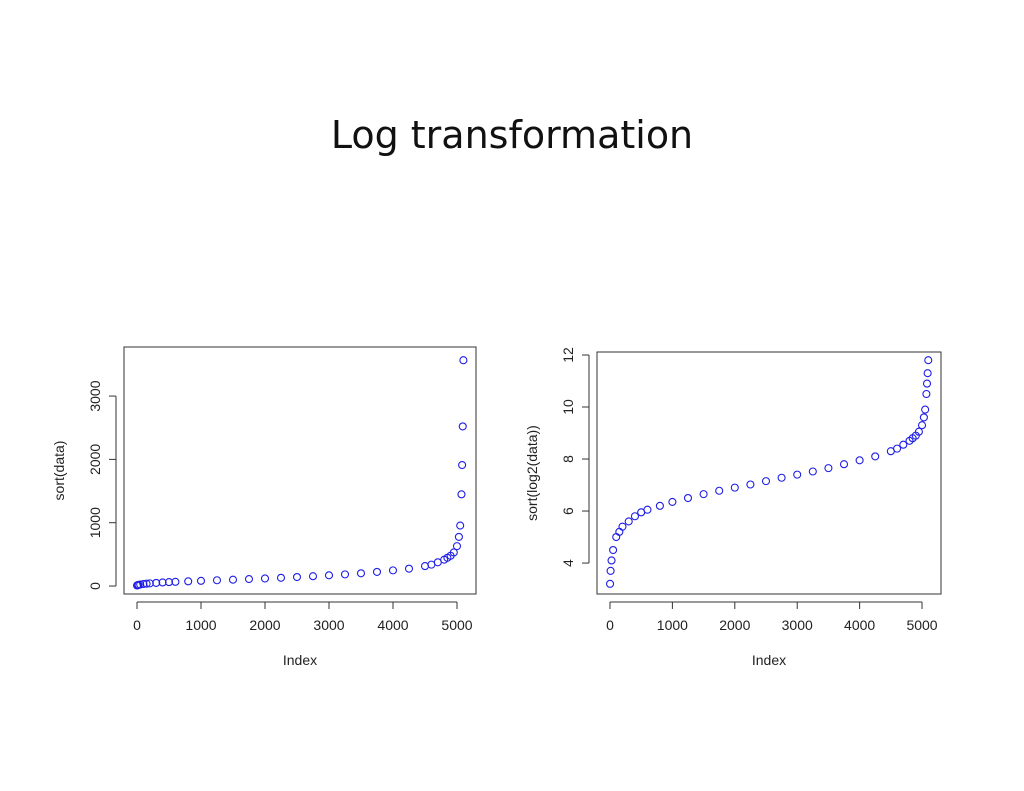 This screenshot has width=1024, height=791. I want to click on y-axis-label: sort(log2(data)), so click(532, 473).